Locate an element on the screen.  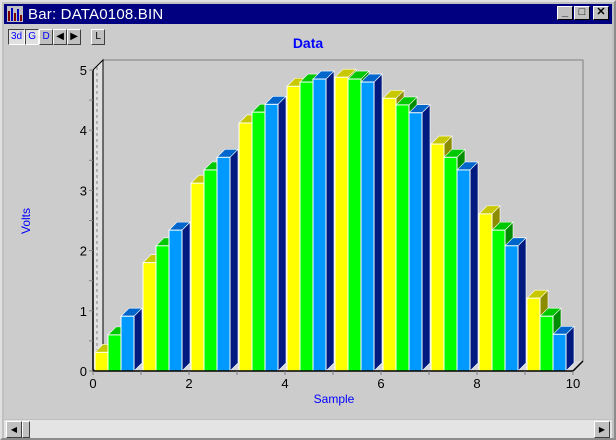
scroll-right-button: ▶ is located at coordinates (74, 37).